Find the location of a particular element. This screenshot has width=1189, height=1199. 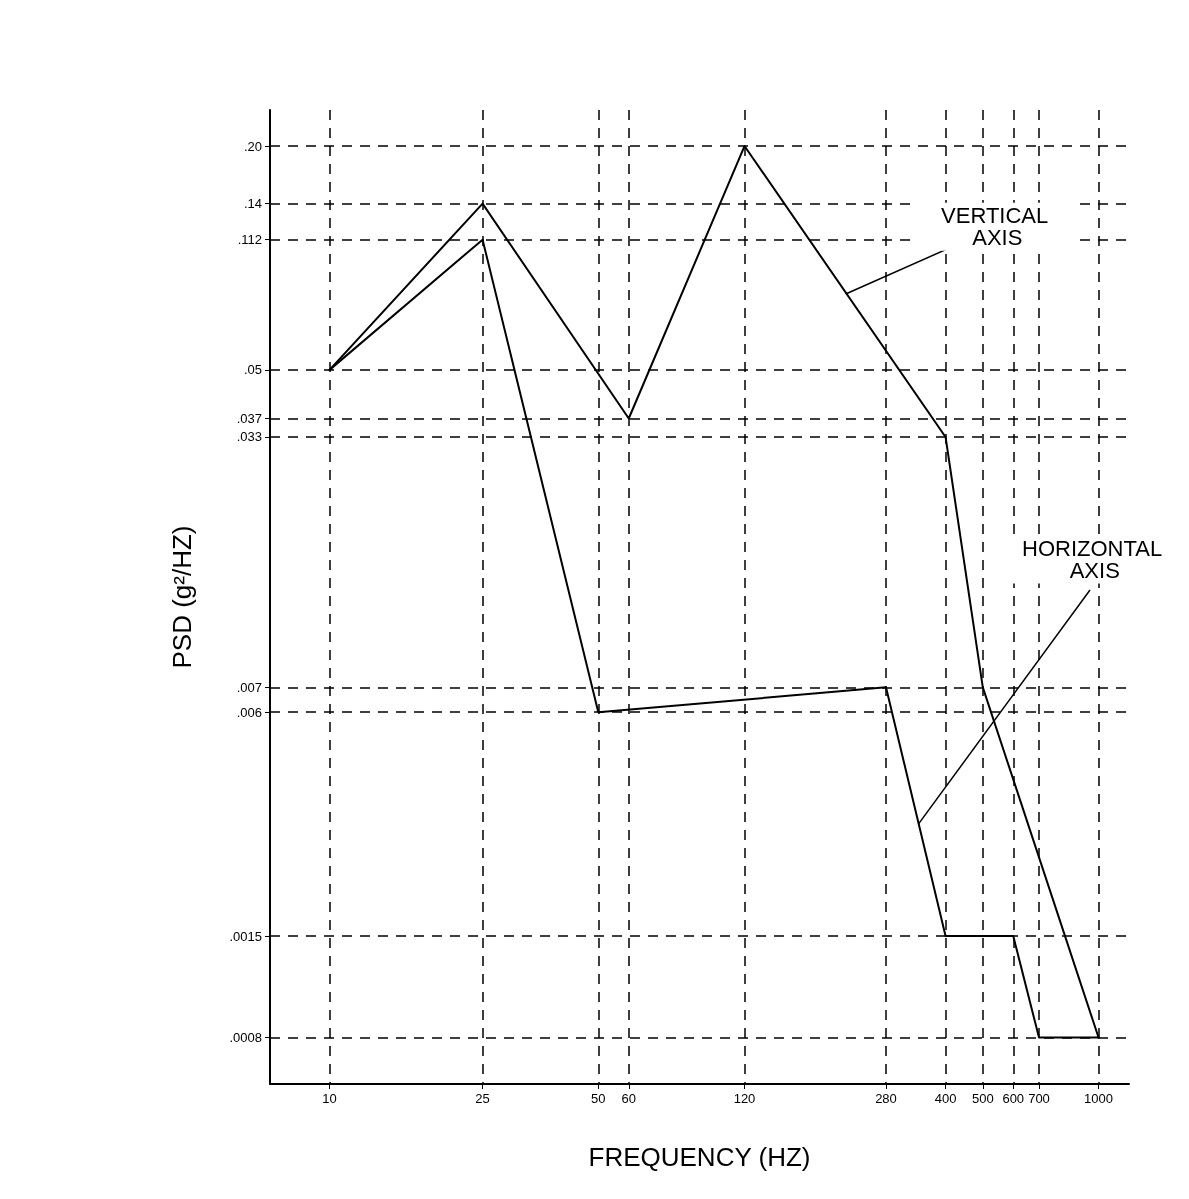

x-tick-label: 1000 is located at coordinates (1099, 1098).